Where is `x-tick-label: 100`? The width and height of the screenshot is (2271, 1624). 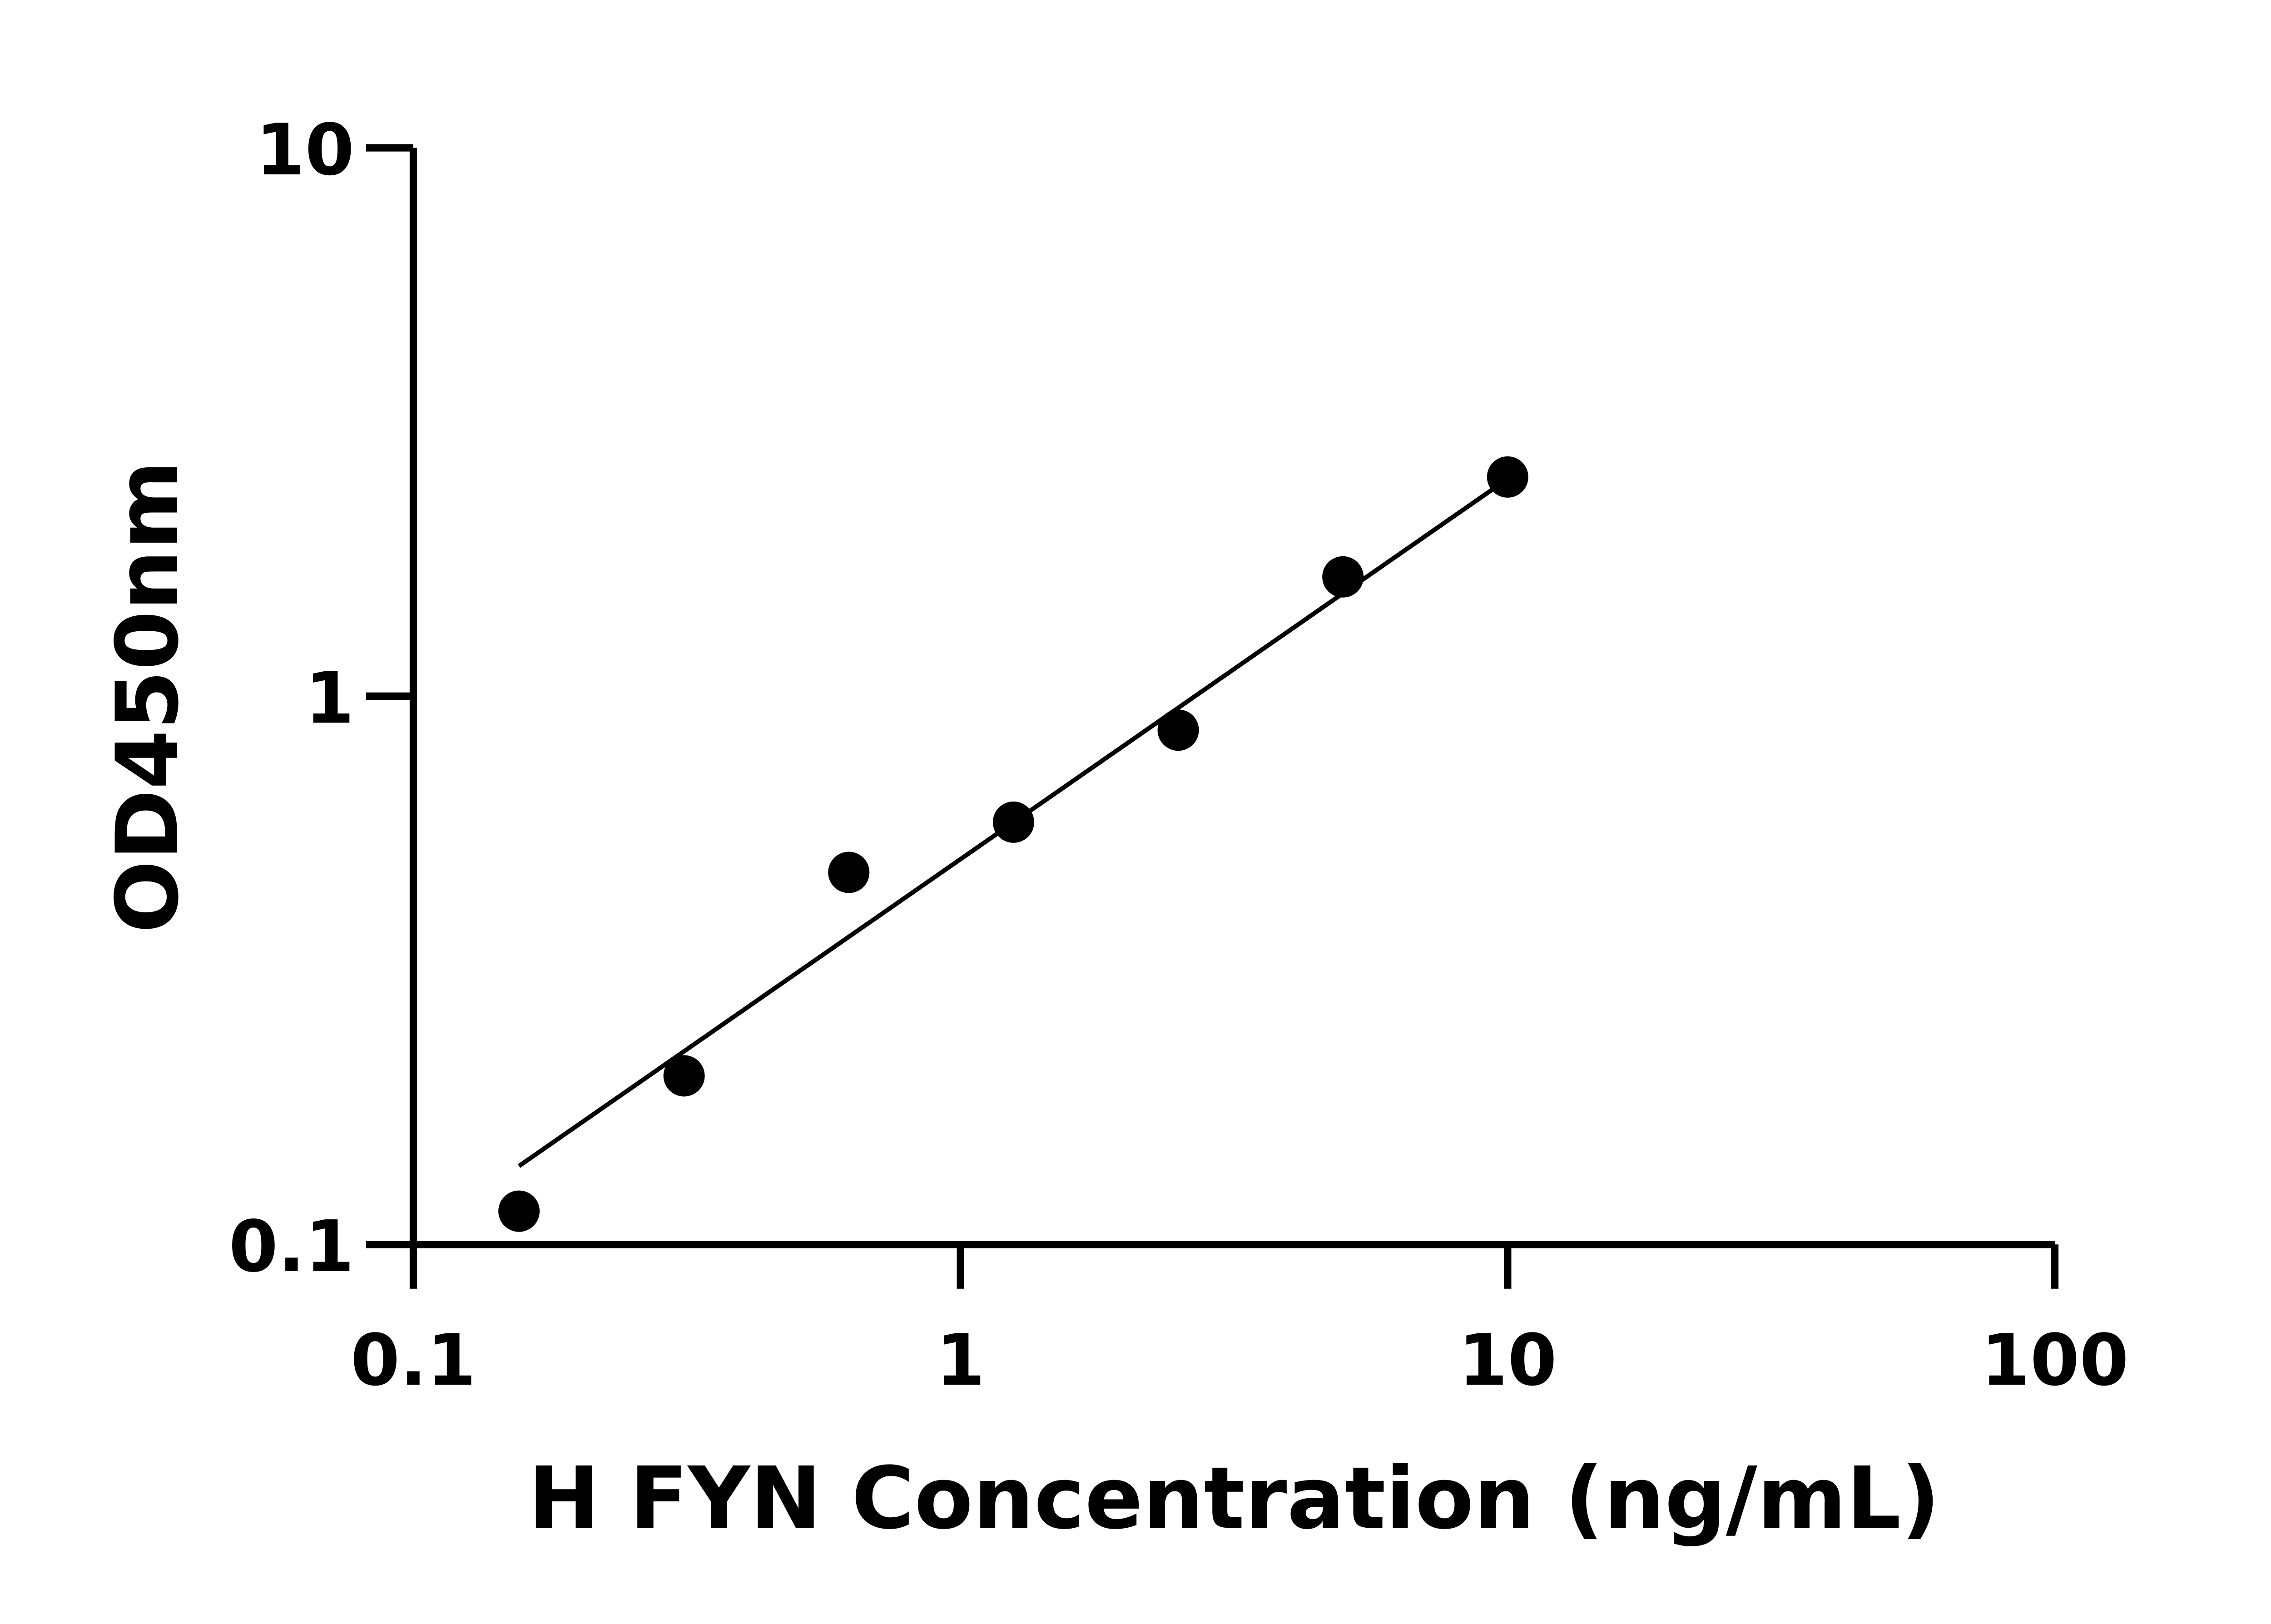
x-tick-label: 100 is located at coordinates (2055, 1360).